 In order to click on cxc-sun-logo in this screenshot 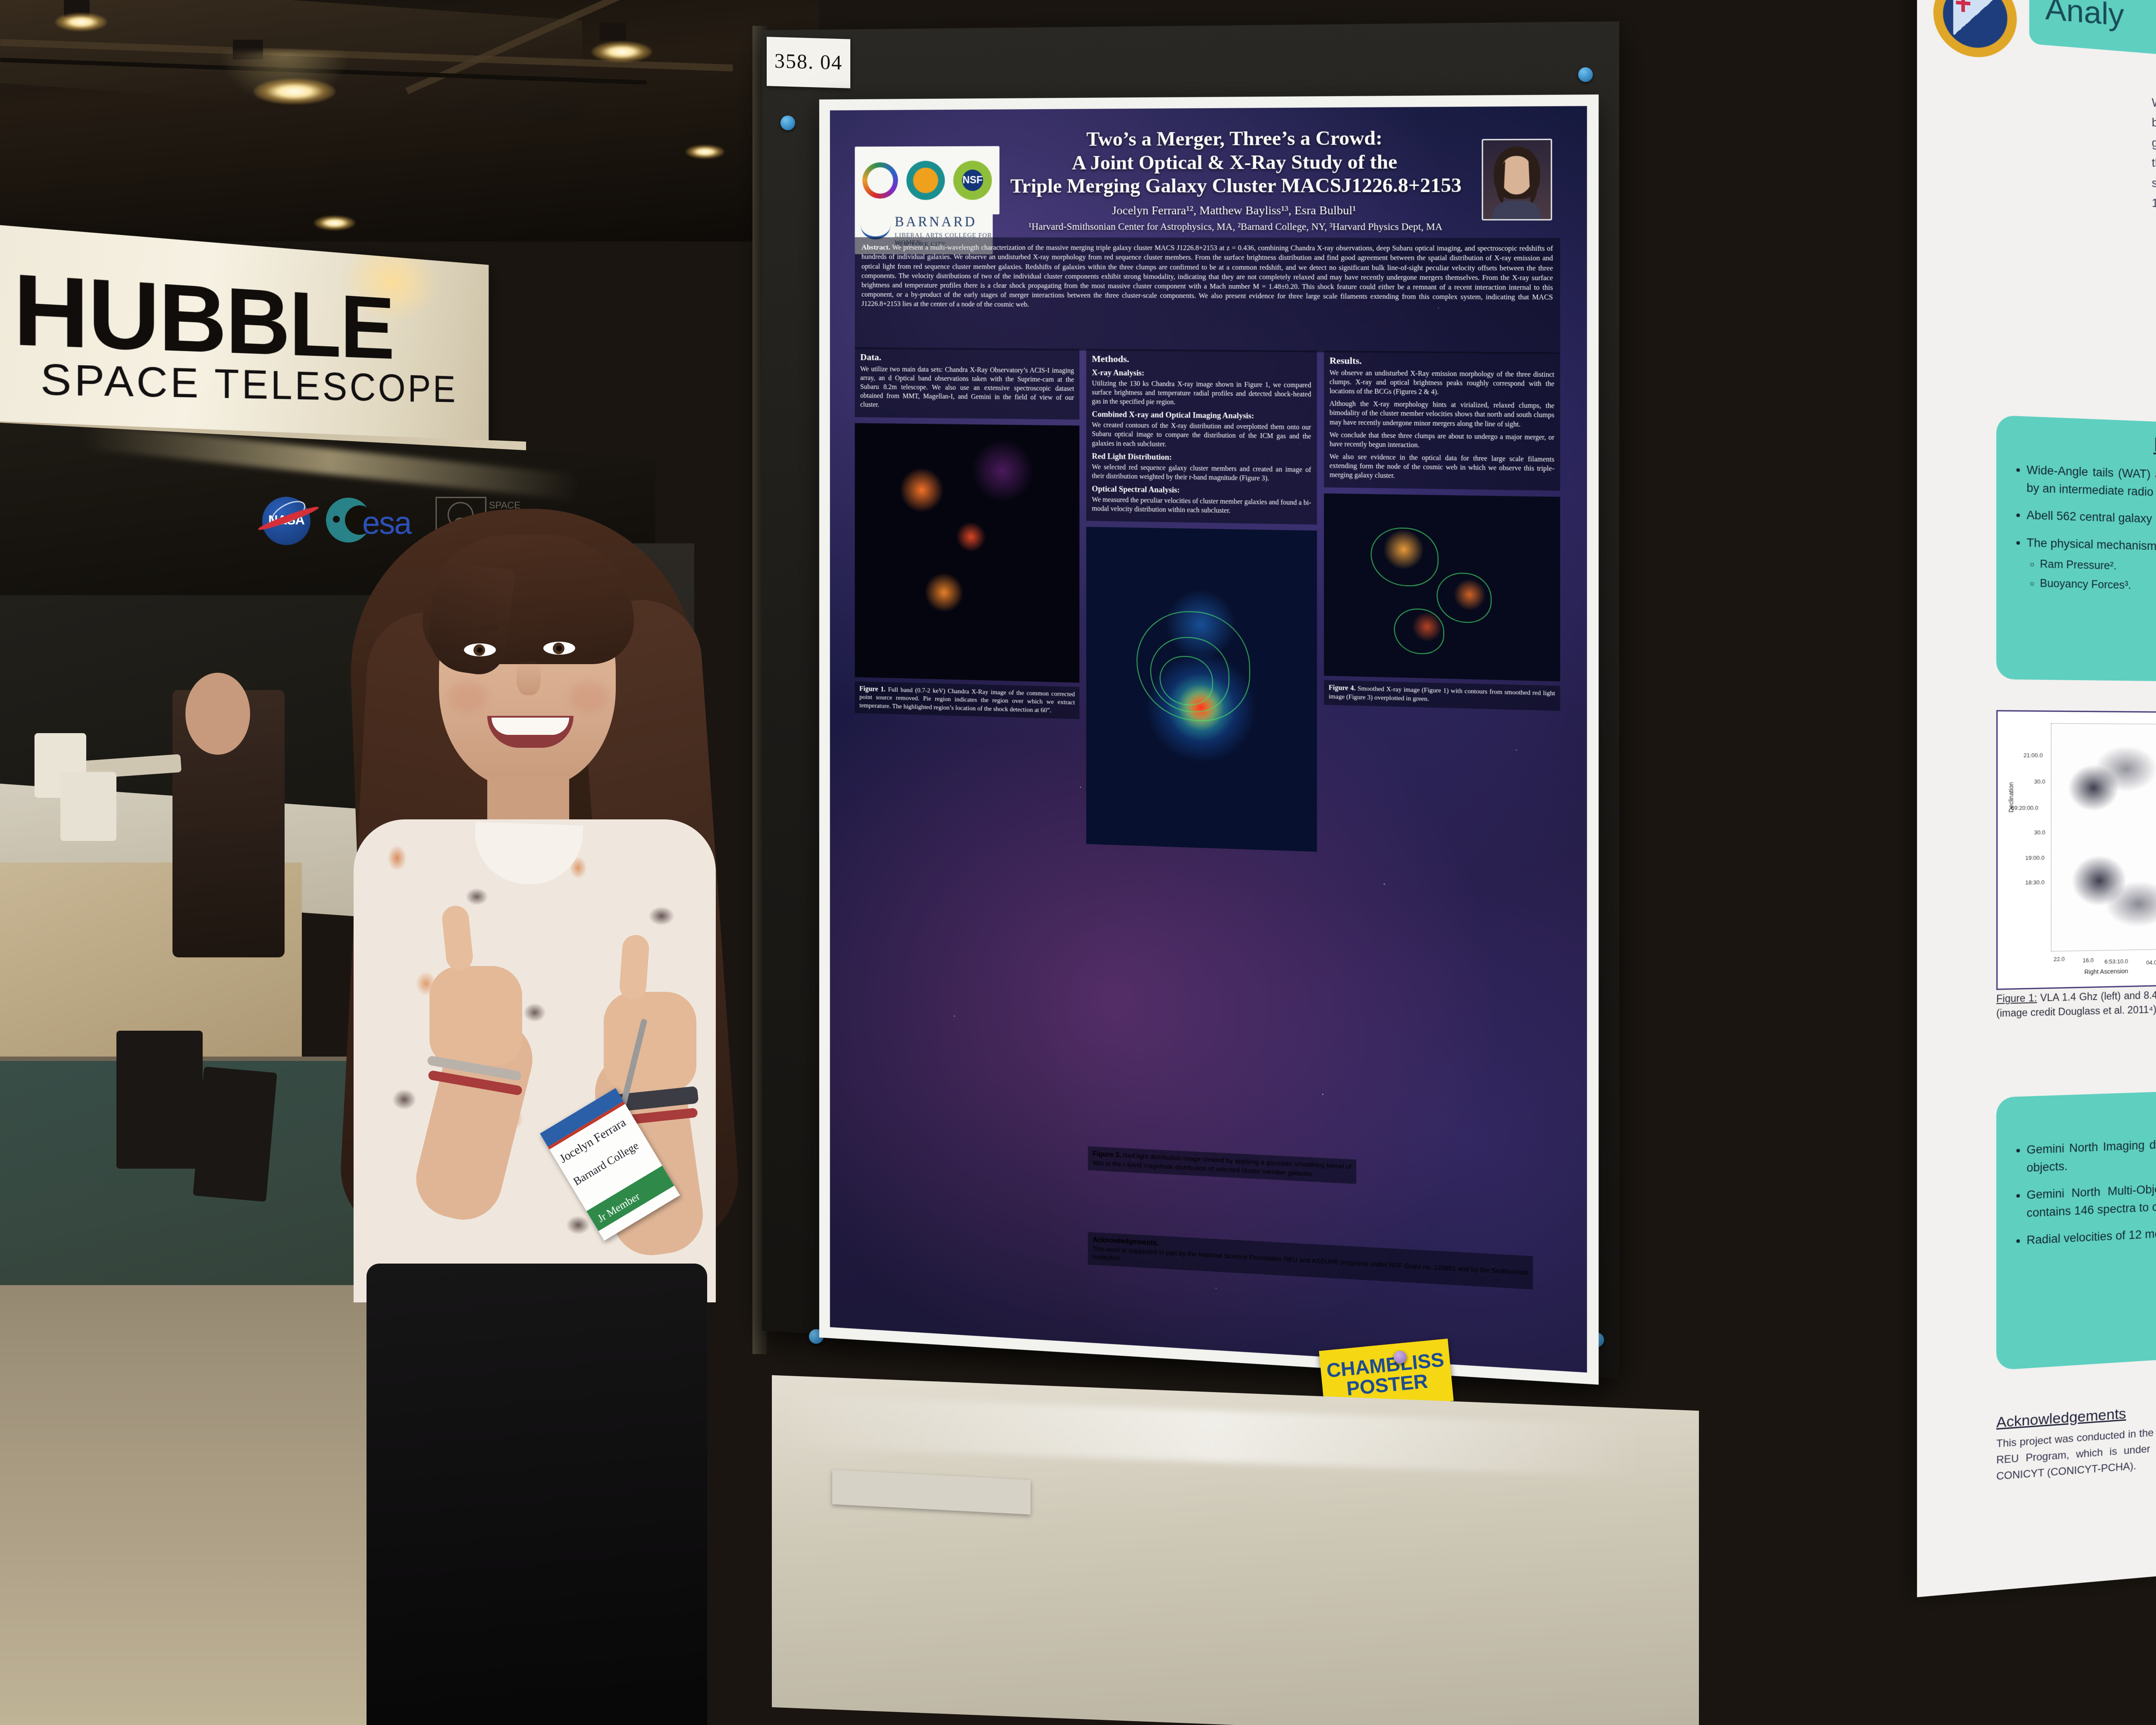, I will do `click(925, 180)`.